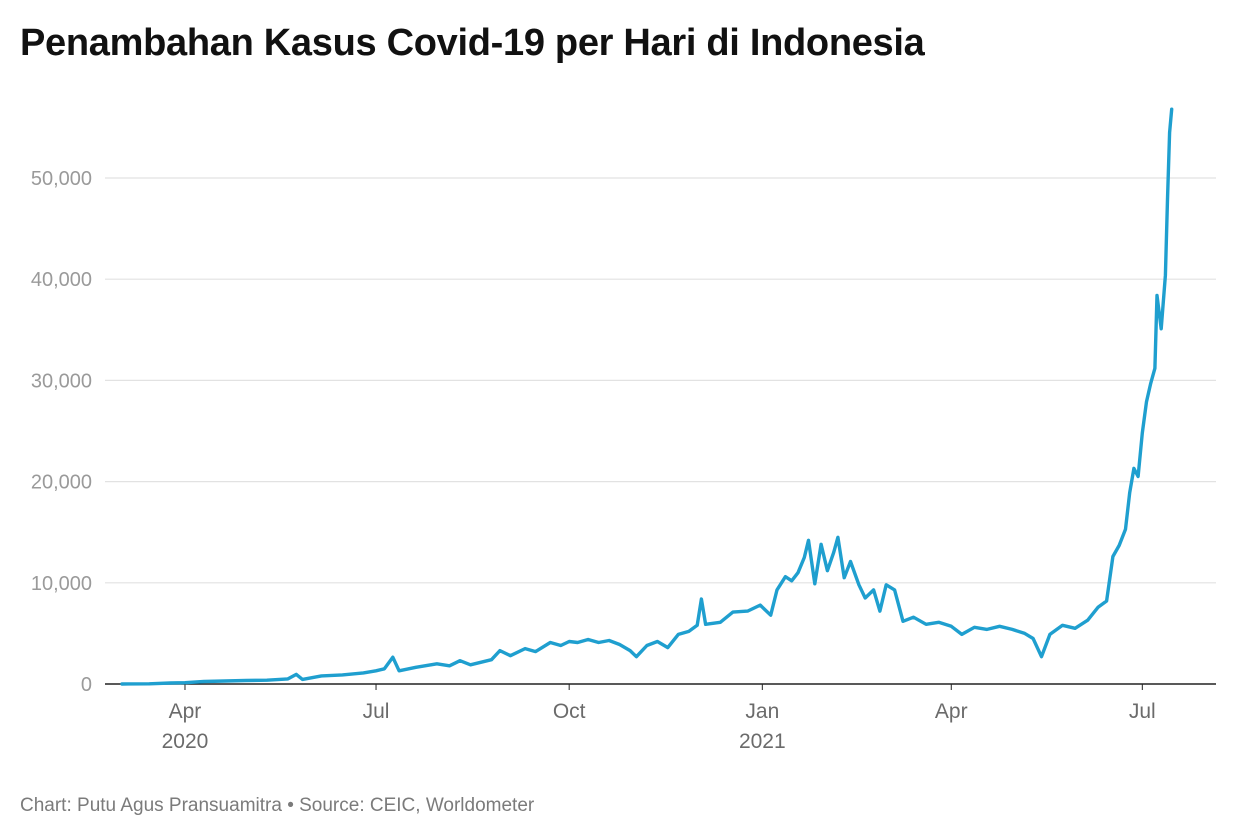 This screenshot has height=840, width=1240. I want to click on y-tick-label: 50,000, so click(61, 179).